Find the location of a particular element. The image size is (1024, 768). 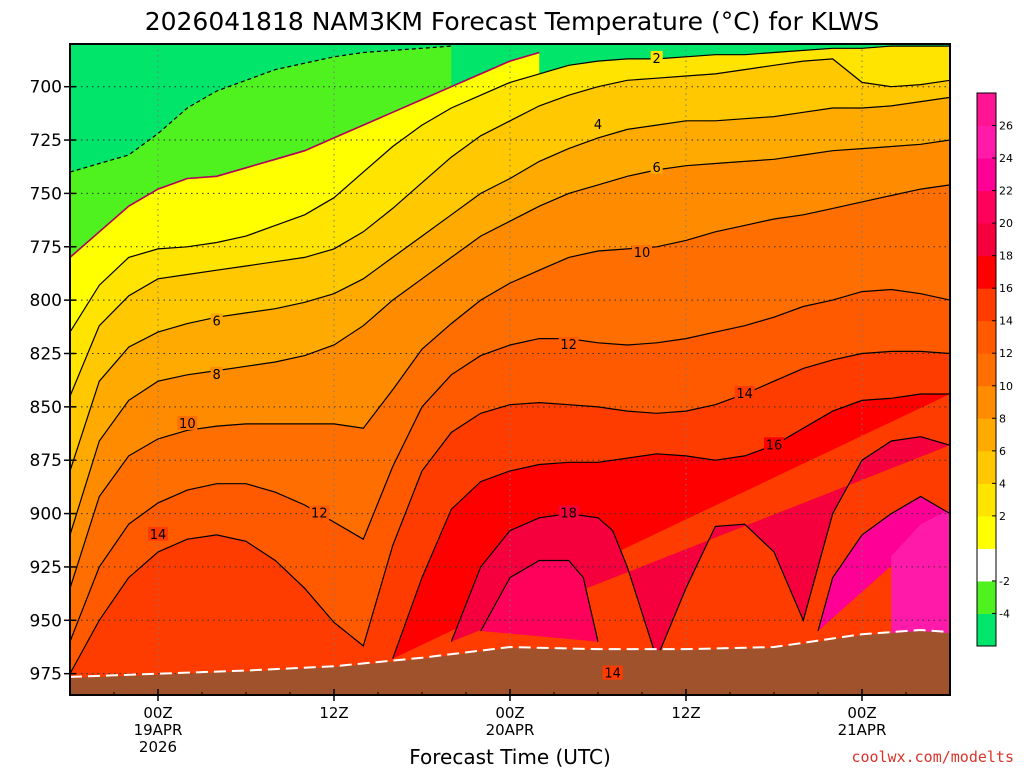

x-tick-label: 19APR is located at coordinates (158, 730).